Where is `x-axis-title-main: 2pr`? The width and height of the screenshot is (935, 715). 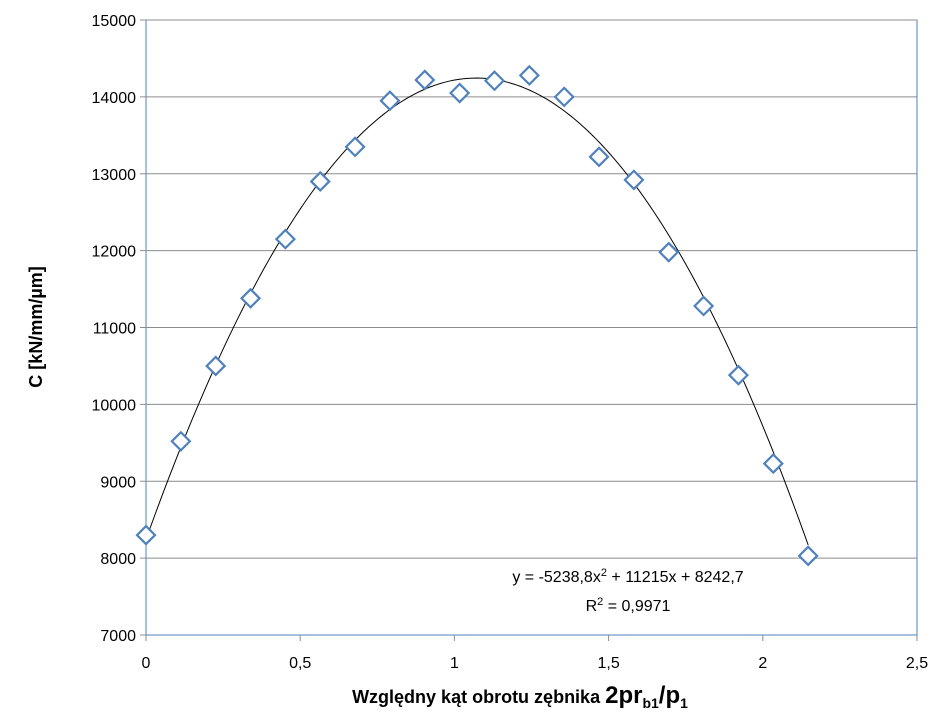 x-axis-title-main: 2pr is located at coordinates (623, 695).